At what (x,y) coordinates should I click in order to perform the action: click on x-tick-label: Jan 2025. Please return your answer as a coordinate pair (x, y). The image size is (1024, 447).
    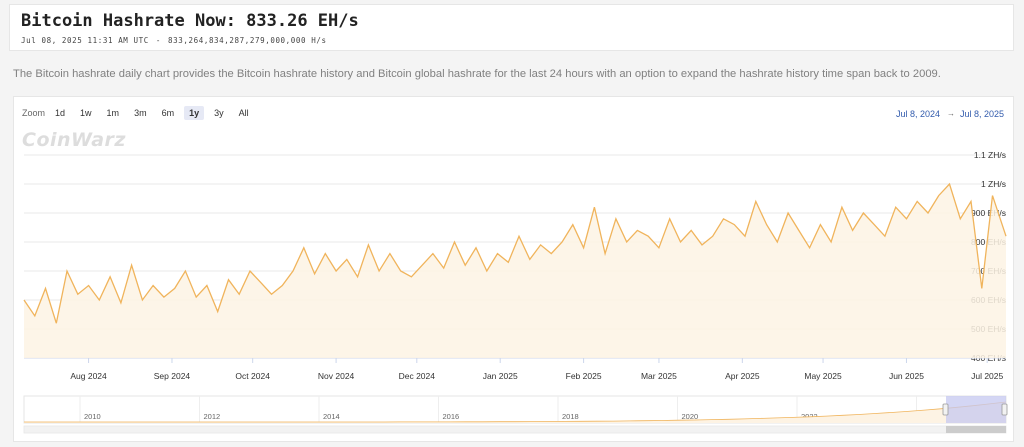
    Looking at the image, I should click on (500, 376).